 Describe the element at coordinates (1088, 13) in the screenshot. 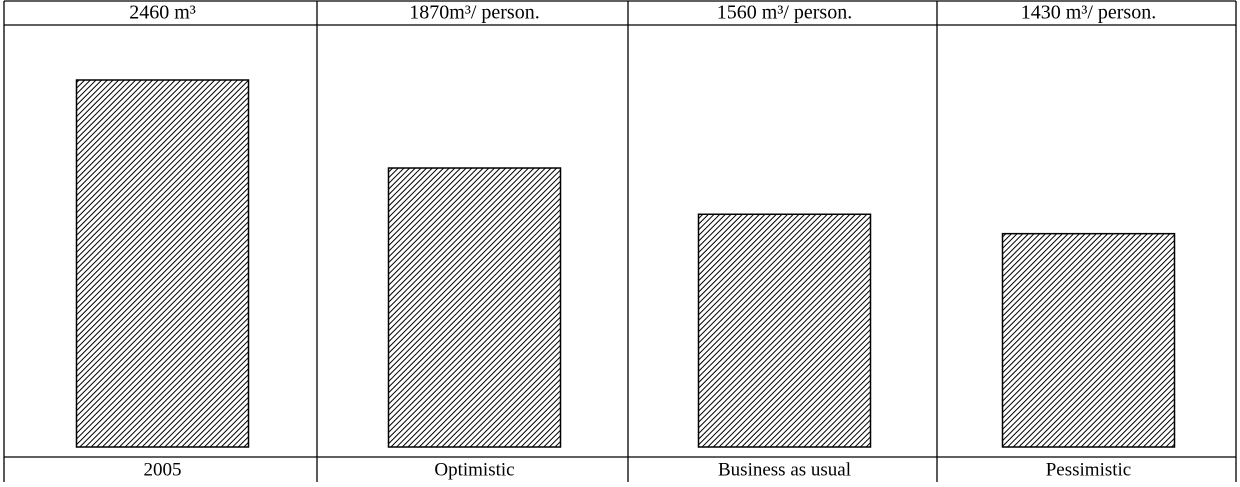

I see `value-label: 1430 m³/ person.` at that location.